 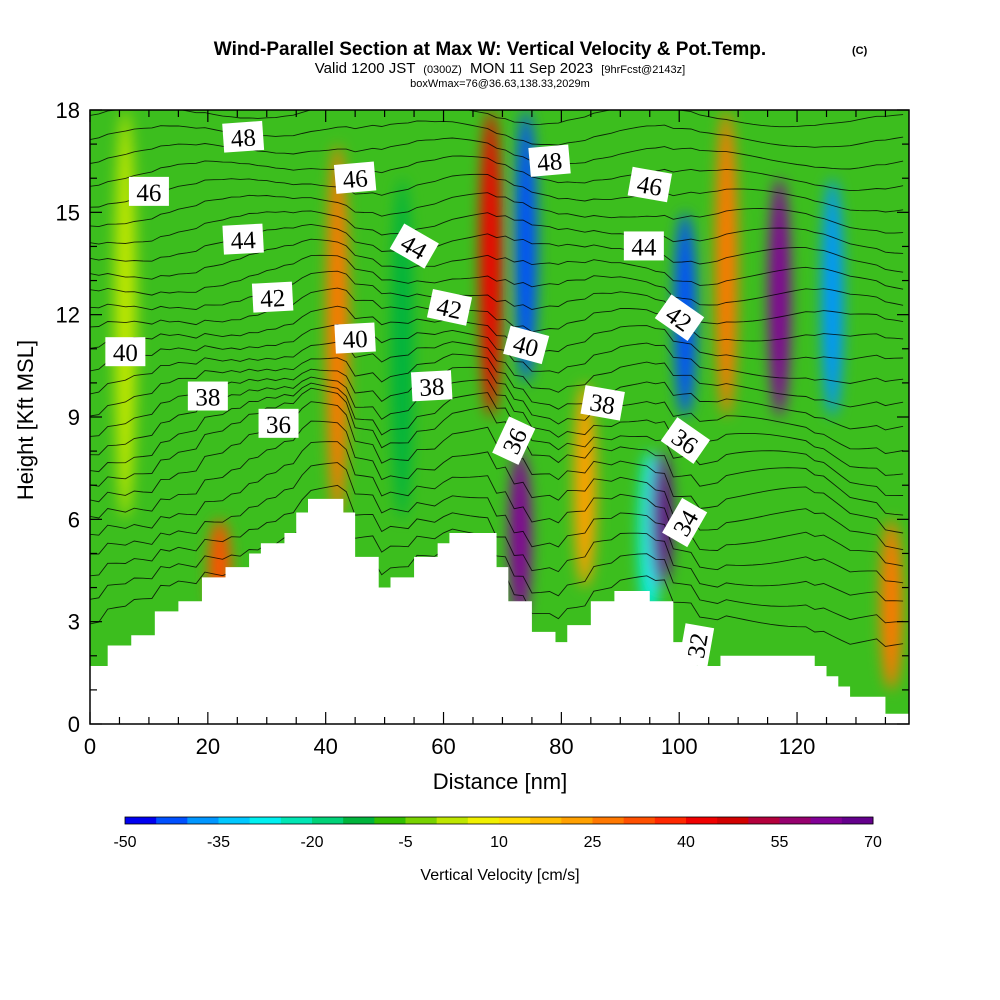 I want to click on colorbar-tick--35: -35, so click(x=218, y=842).